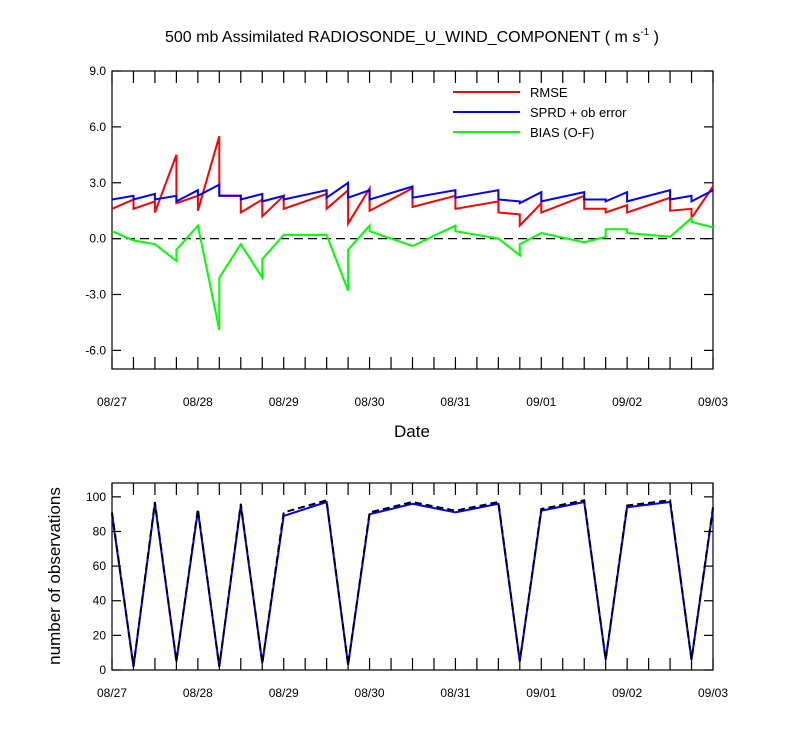  What do you see at coordinates (549, 92) in the screenshot?
I see `legend-label: RMSE` at bounding box center [549, 92].